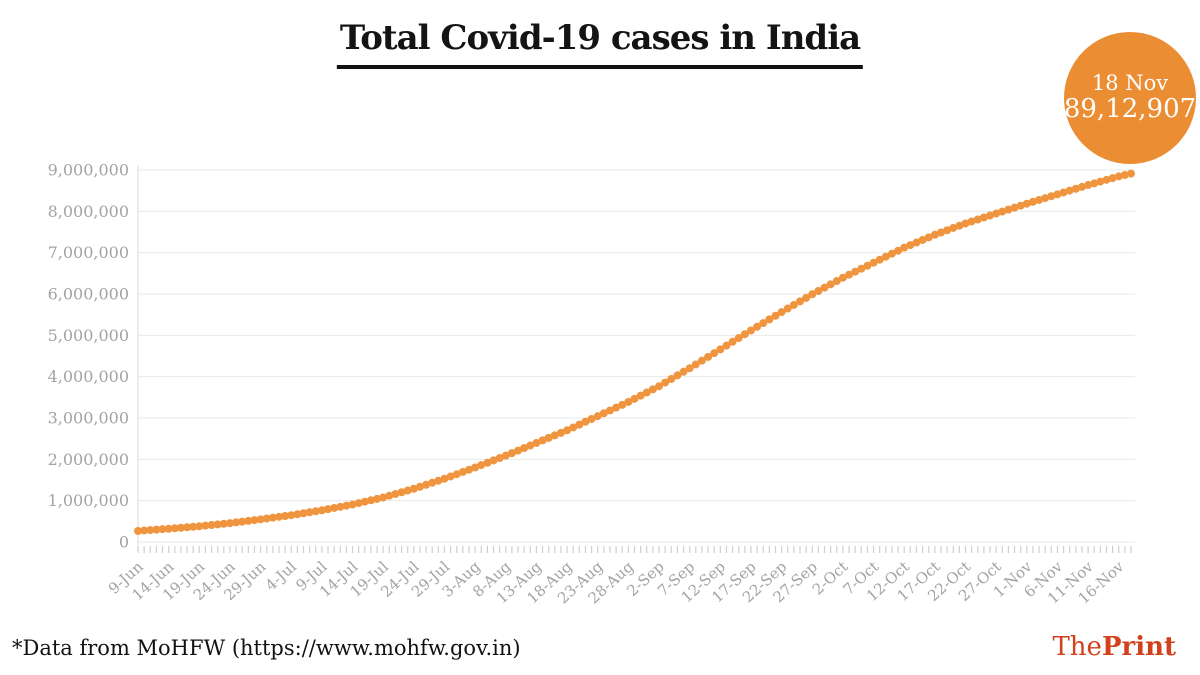 Image resolution: width=1200 pixels, height=675 pixels. What do you see at coordinates (88, 335) in the screenshot?
I see `svg-text: 5,000,000` at bounding box center [88, 335].